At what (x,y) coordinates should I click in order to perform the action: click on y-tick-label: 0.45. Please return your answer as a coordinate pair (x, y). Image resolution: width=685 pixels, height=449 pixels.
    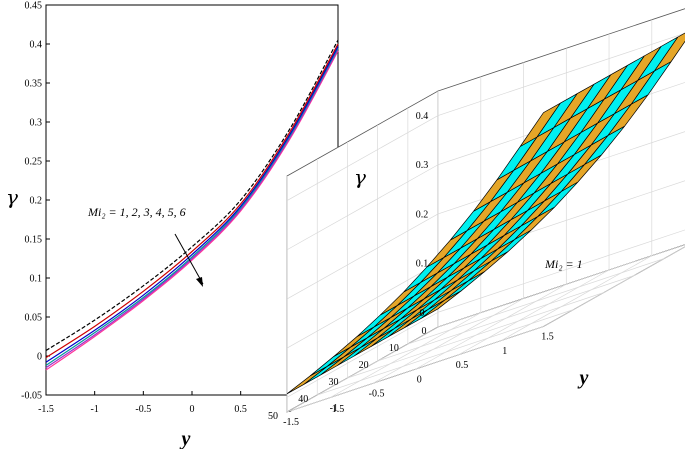
    Looking at the image, I should click on (34, 6).